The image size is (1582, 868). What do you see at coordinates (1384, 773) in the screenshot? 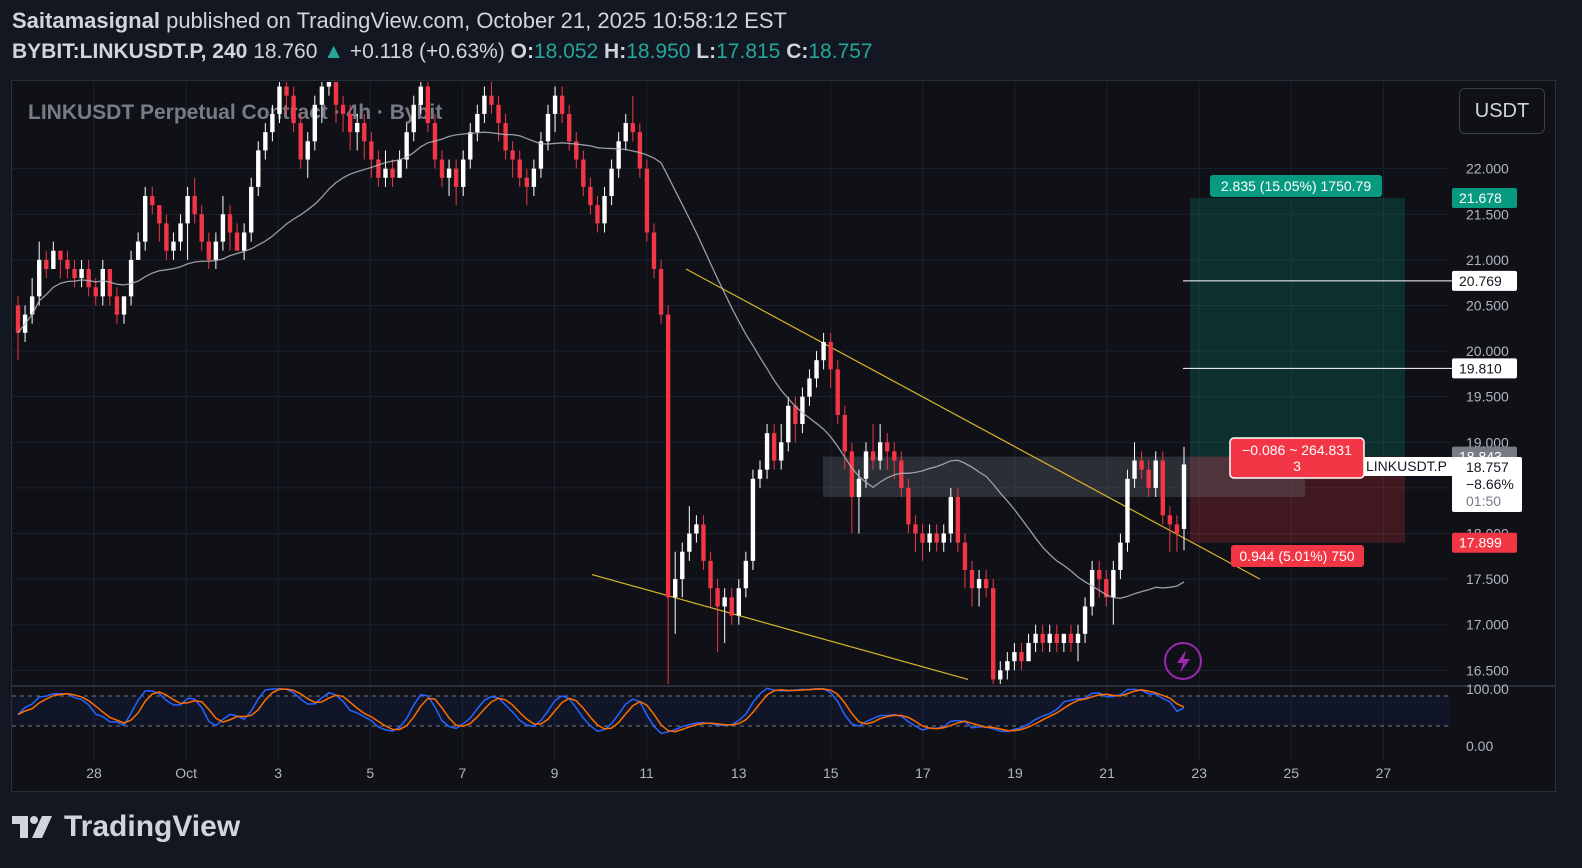
I see `x-tick-label: 27` at bounding box center [1384, 773].